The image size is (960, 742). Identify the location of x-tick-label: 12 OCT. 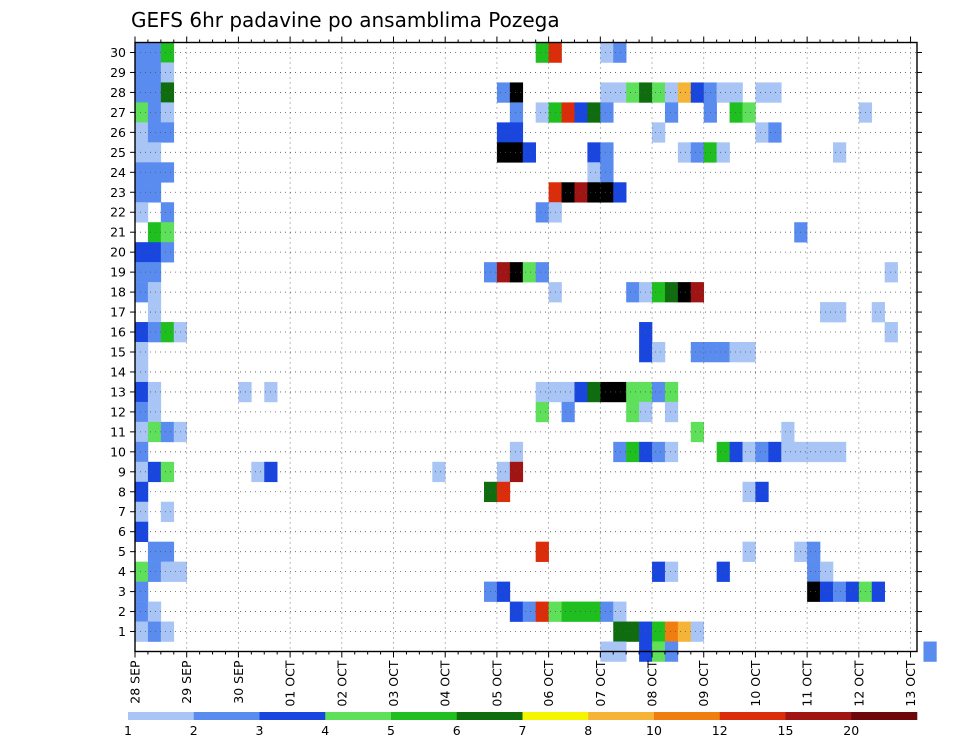
(858, 683).